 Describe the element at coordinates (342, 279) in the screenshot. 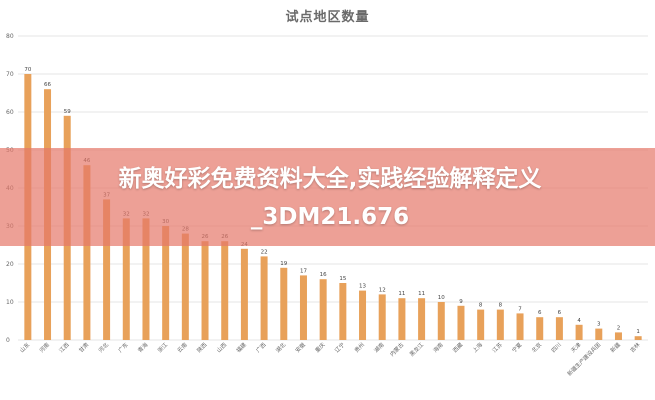

I see `data-label: 15` at that location.